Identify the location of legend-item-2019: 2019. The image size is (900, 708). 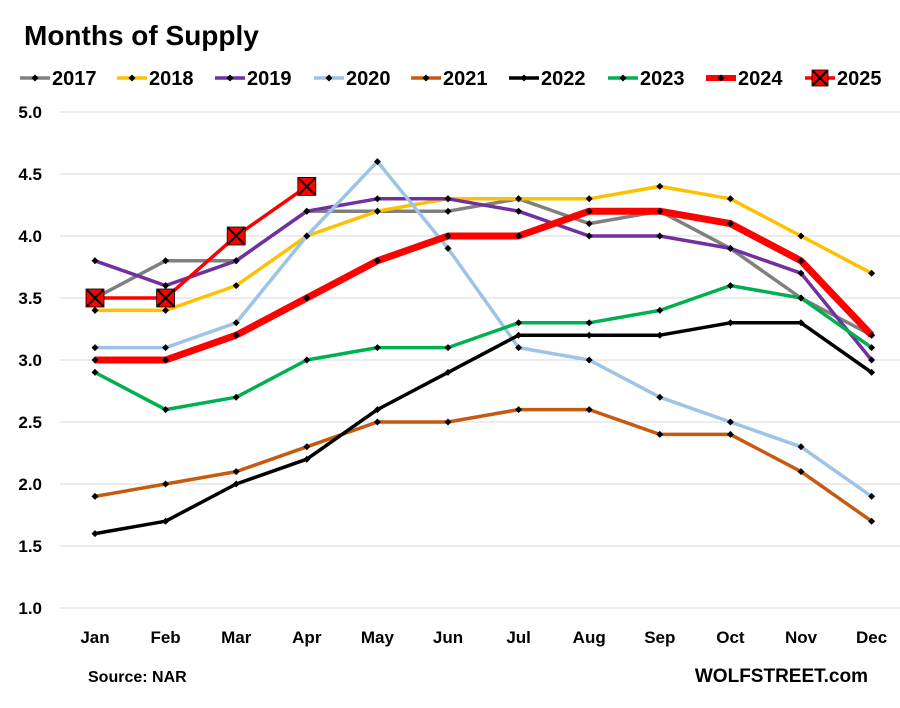
(253, 79).